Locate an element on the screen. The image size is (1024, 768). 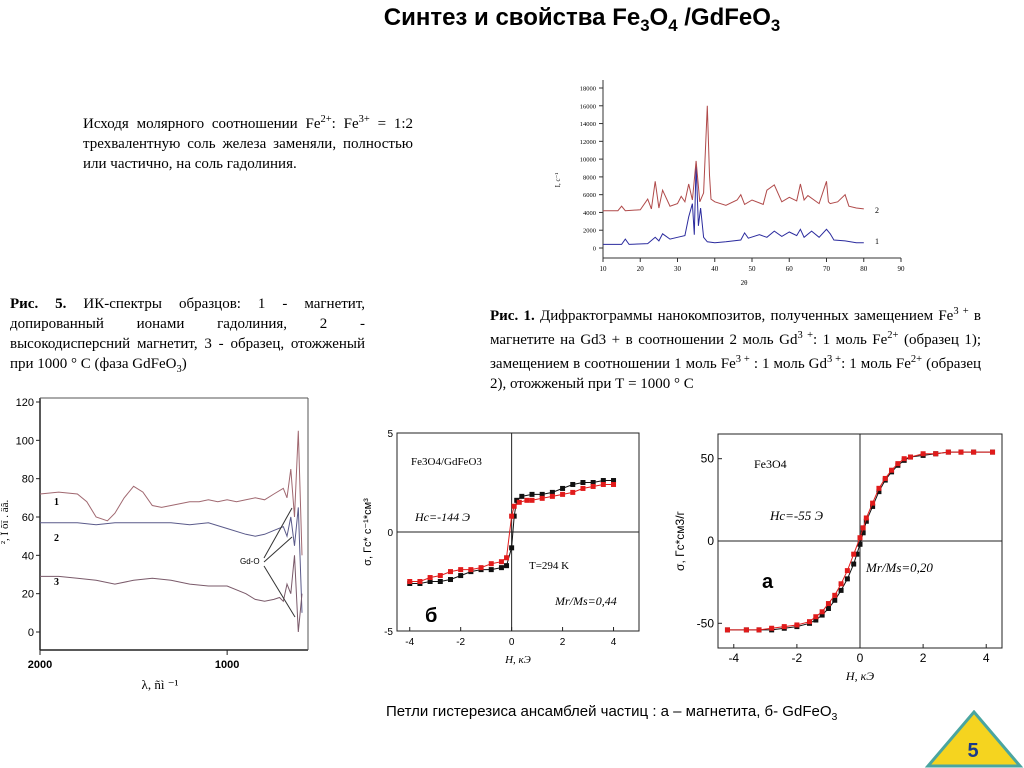
x-tick-label: 80 is located at coordinates (864, 269).